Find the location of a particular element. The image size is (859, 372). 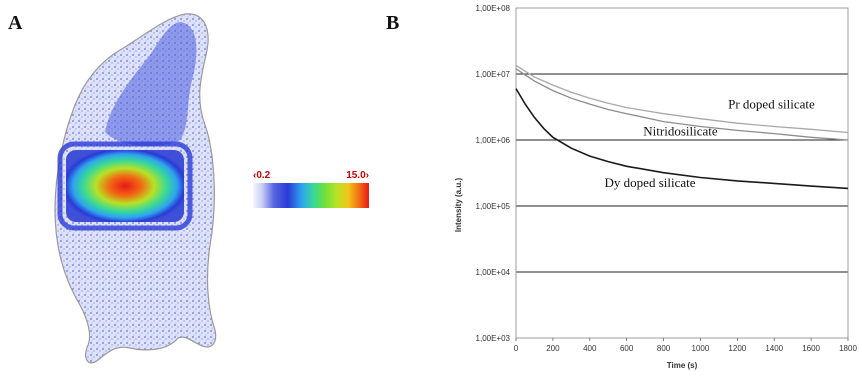

panel-label-a: A is located at coordinates (15, 23).